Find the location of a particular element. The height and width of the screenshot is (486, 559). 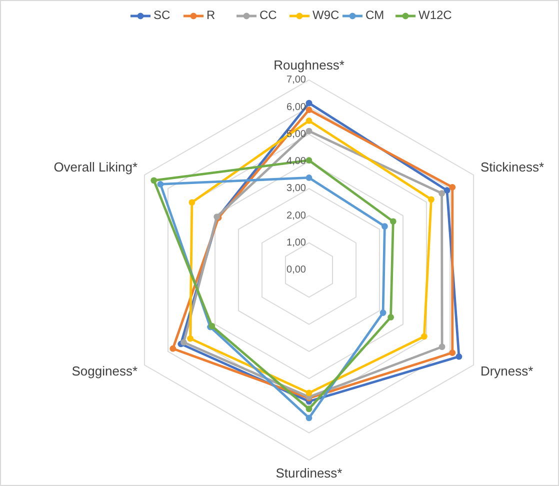

spoke-label: Sturdiness* is located at coordinates (309, 472).